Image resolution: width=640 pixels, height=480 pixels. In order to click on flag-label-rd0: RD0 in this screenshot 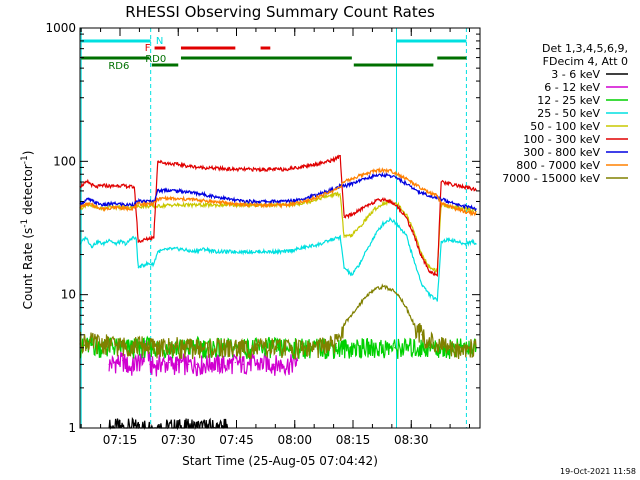, I will do `click(155, 59)`.